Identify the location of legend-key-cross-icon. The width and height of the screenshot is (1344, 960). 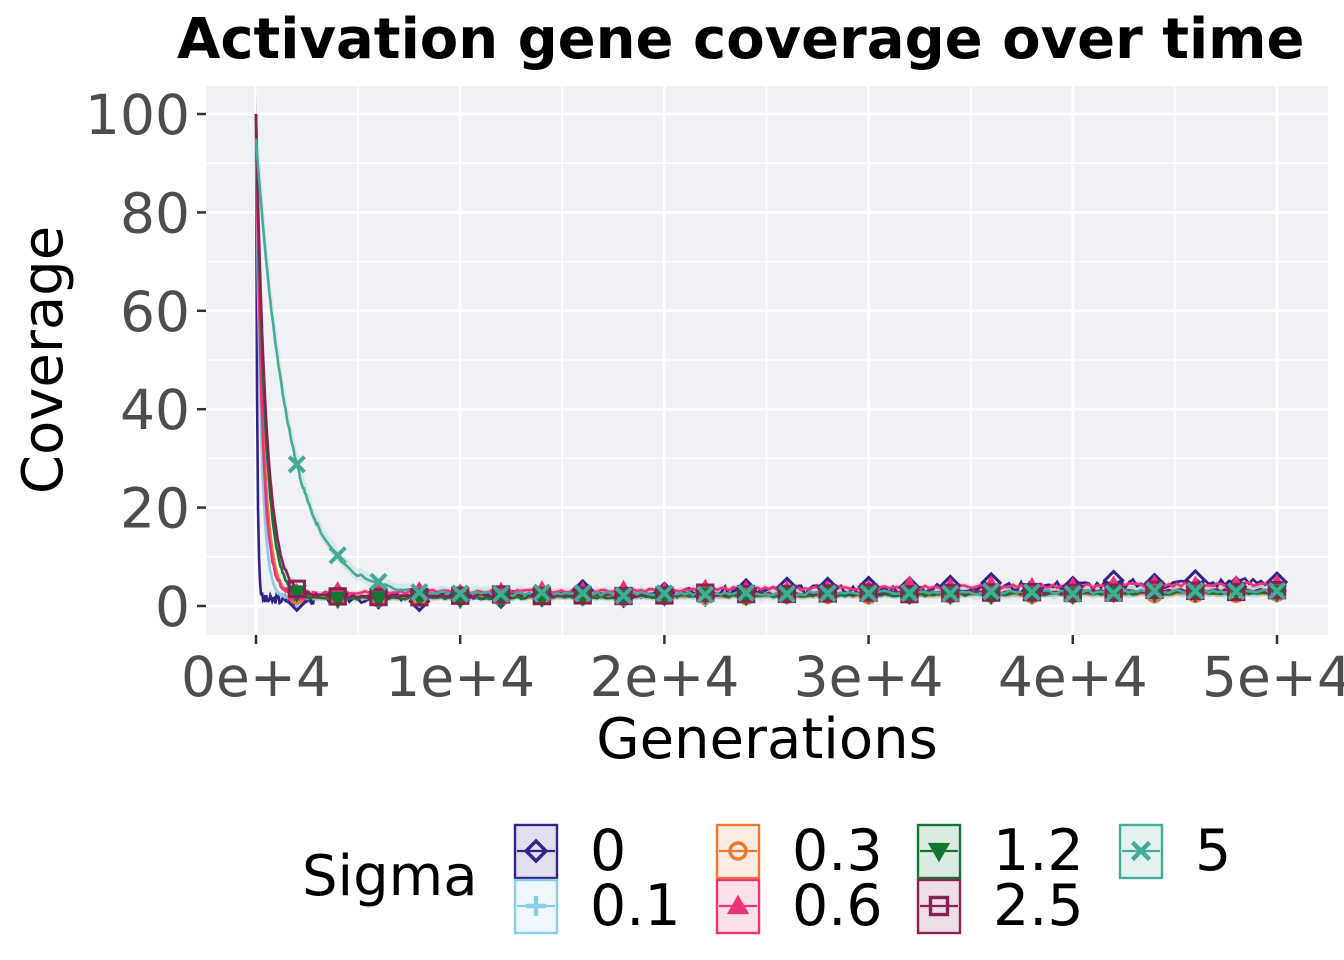
(1141, 851).